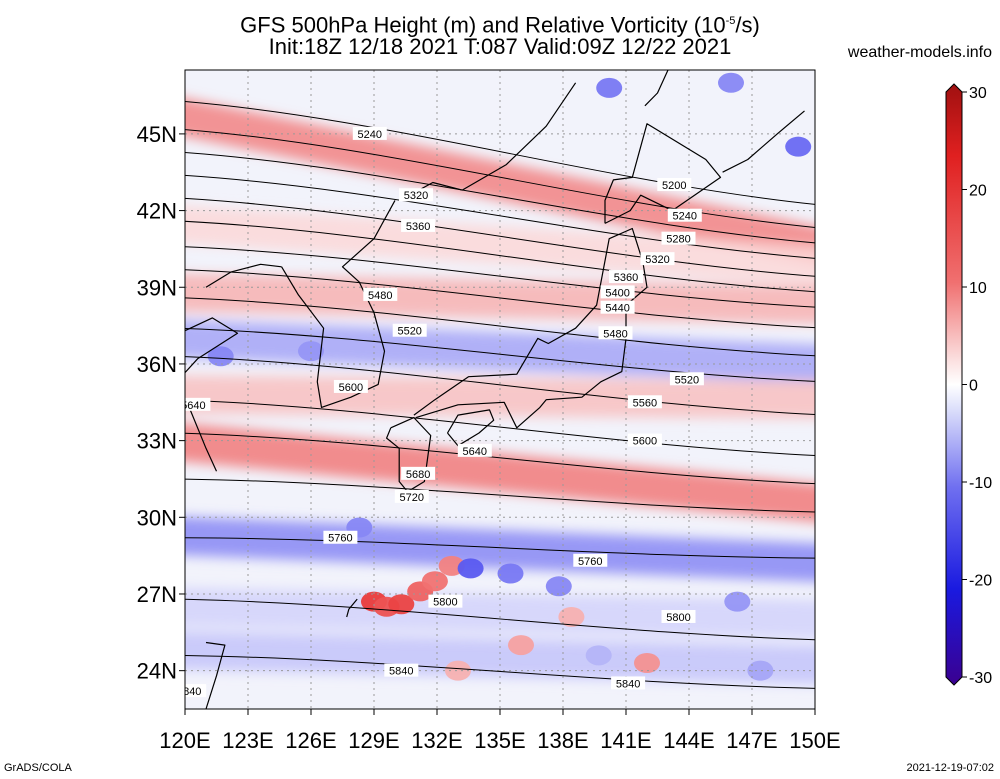 Image resolution: width=1000 pixels, height=779 pixels. I want to click on contour-label-5360: 5360, so click(418, 227).